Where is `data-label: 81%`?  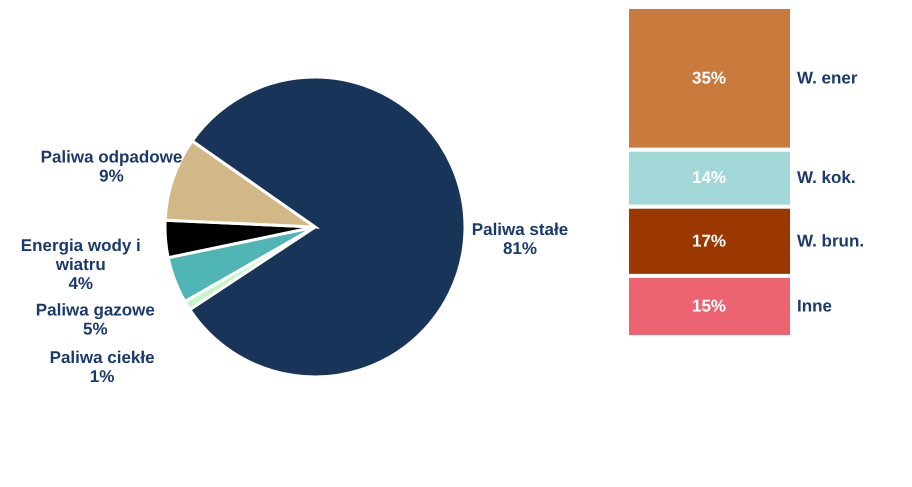
data-label: 81% is located at coordinates (519, 248).